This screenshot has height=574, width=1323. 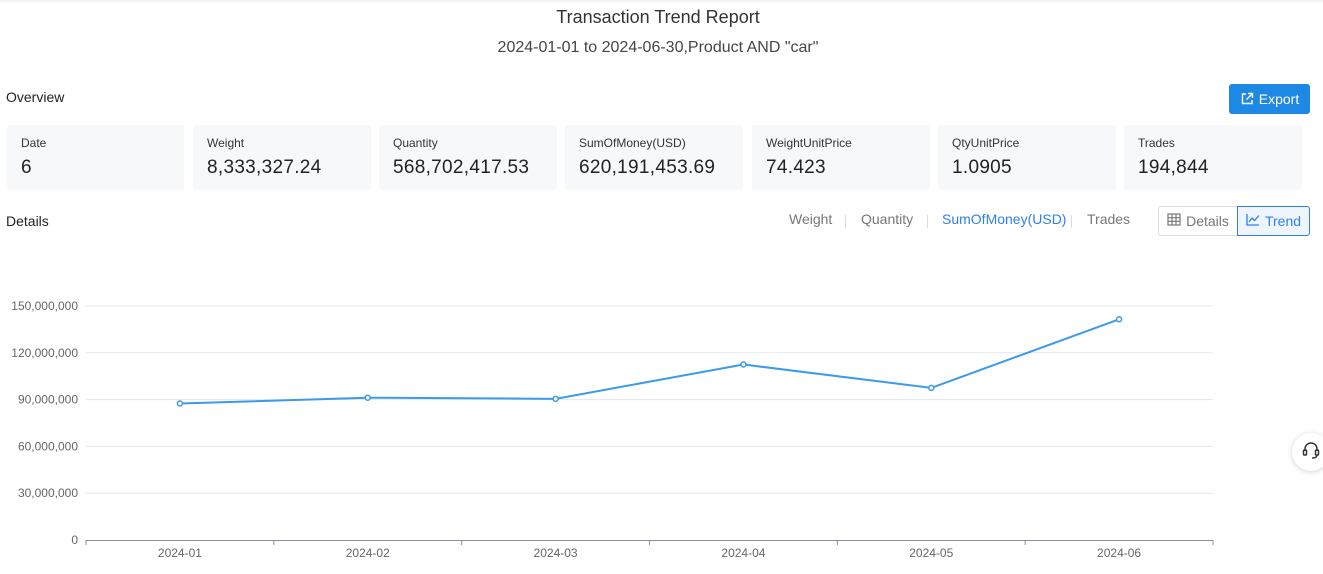 I want to click on stat-label: QtyUnitPrice, so click(x=986, y=143).